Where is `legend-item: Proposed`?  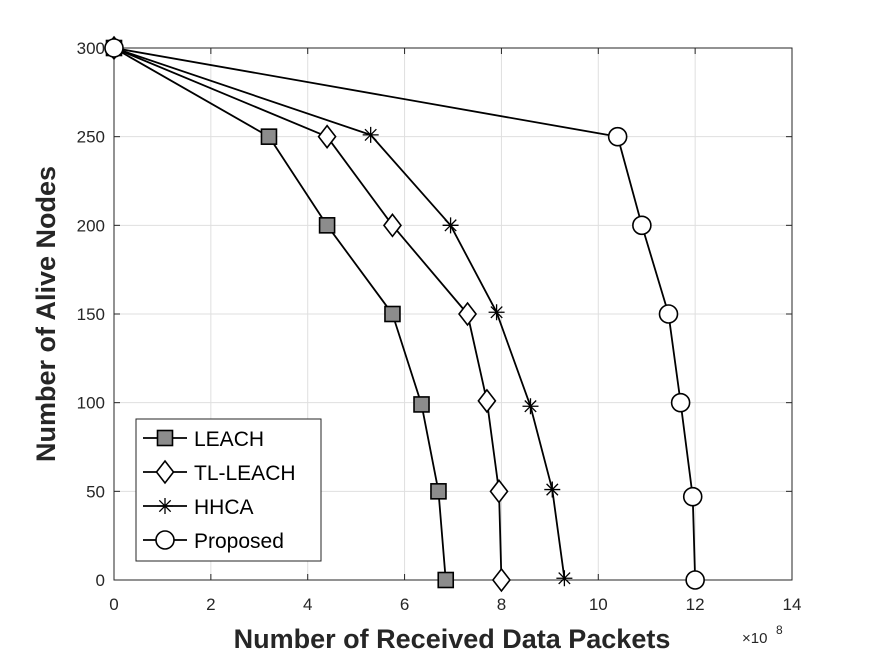
legend-item: Proposed is located at coordinates (213, 541).